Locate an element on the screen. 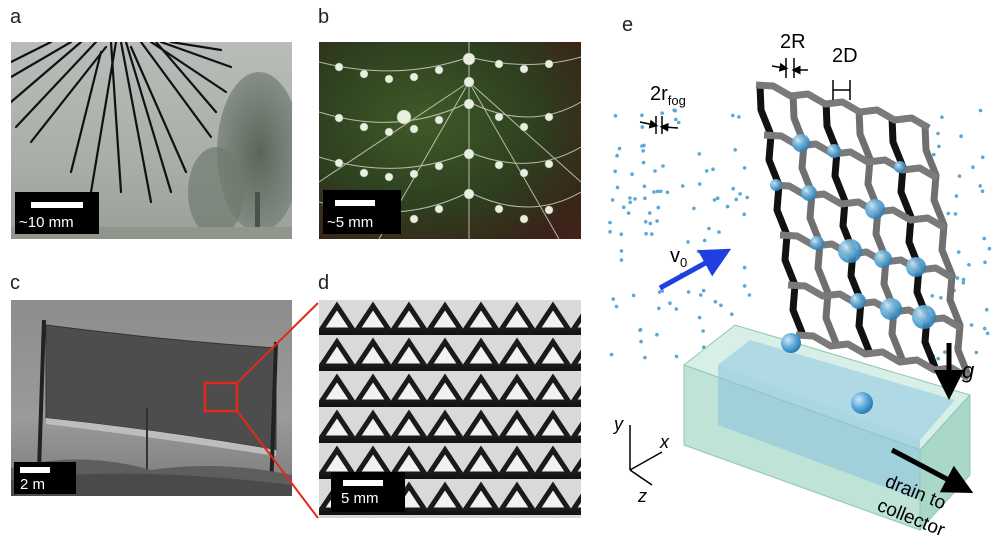 The height and width of the screenshot is (550, 1006). velocity-arrow is located at coordinates (695, 269).